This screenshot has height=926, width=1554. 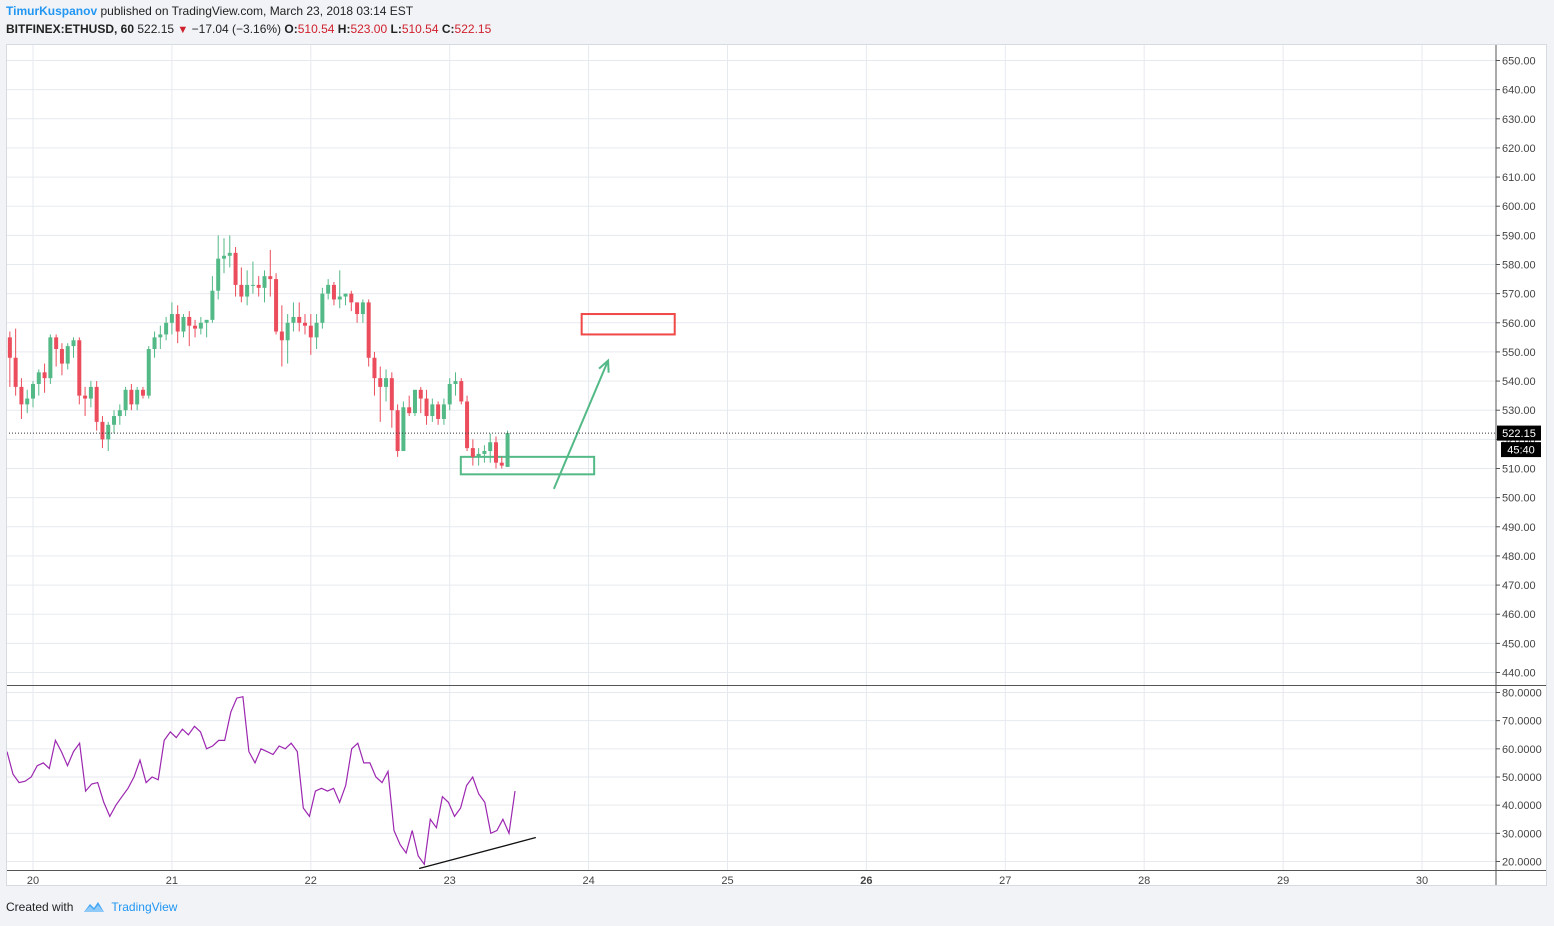 What do you see at coordinates (1522, 834) in the screenshot?
I see `rsi-tick-label: 30.0000` at bounding box center [1522, 834].